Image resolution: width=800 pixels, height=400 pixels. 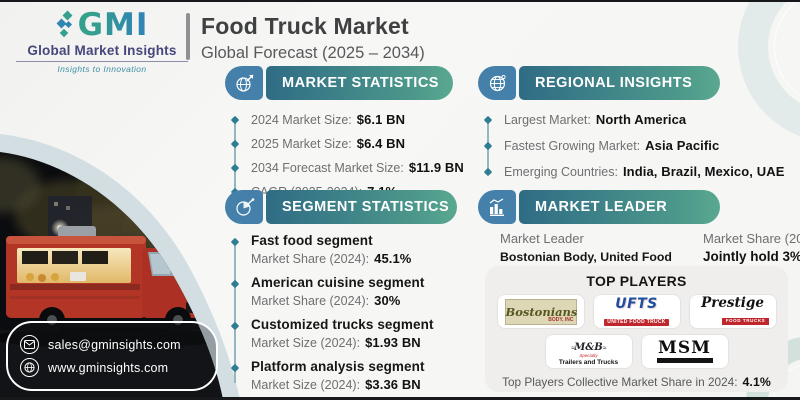 I want to click on bostonian-logo-text: Bostonians, so click(x=541, y=311).